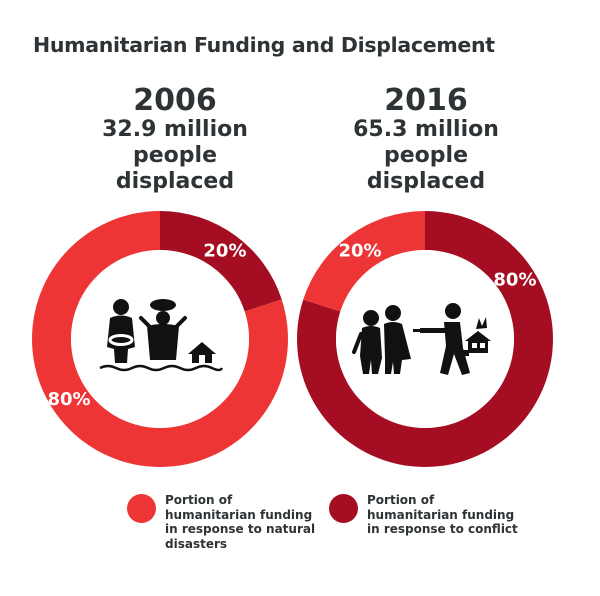 This screenshot has height=596, width=600. What do you see at coordinates (175, 100) in the screenshot?
I see `year-label: 2006` at bounding box center [175, 100].